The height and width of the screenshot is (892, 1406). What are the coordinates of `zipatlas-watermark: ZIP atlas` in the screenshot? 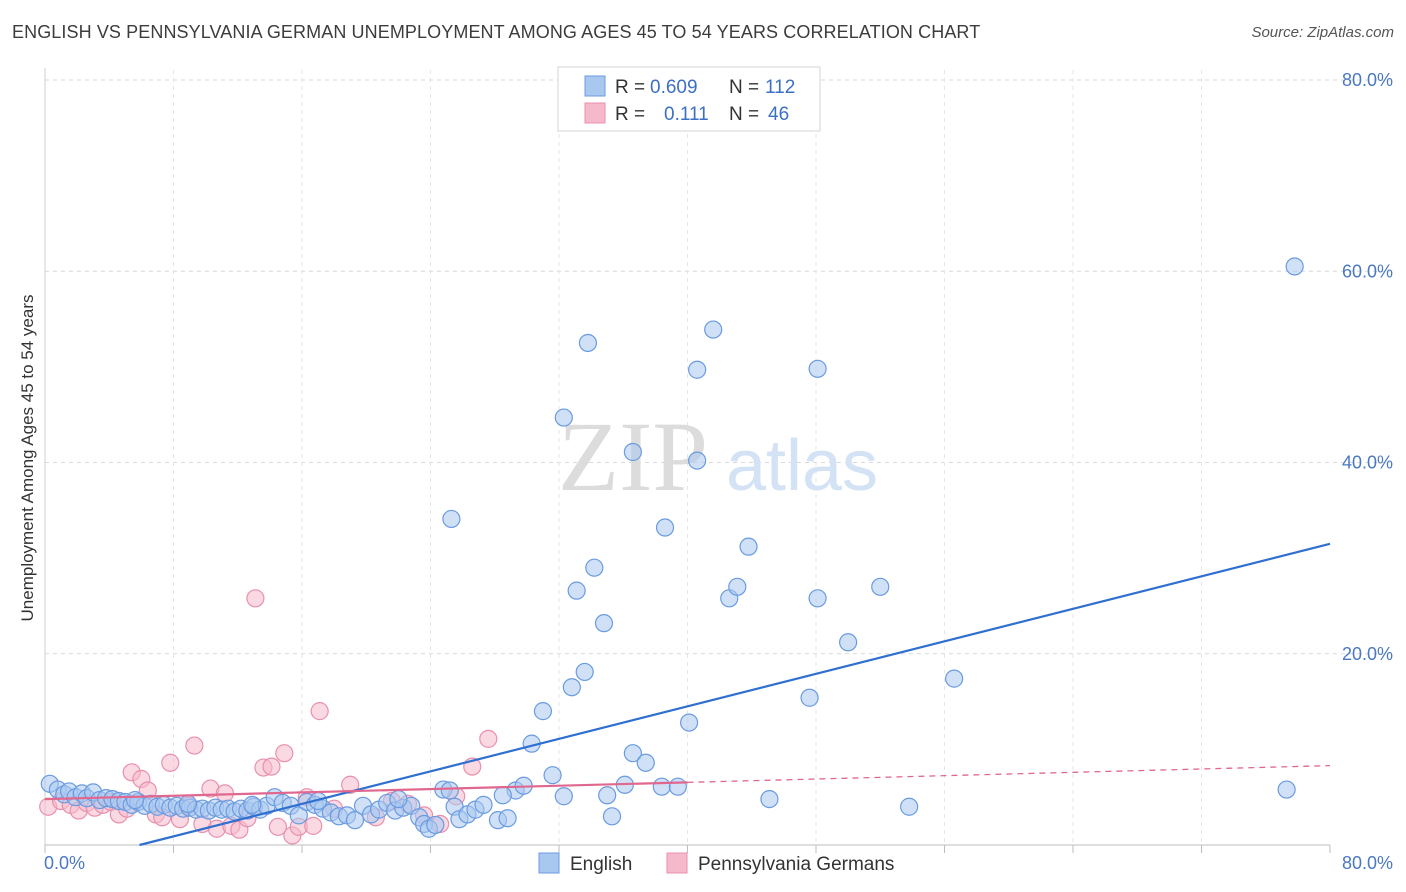 It's located at (718, 456).